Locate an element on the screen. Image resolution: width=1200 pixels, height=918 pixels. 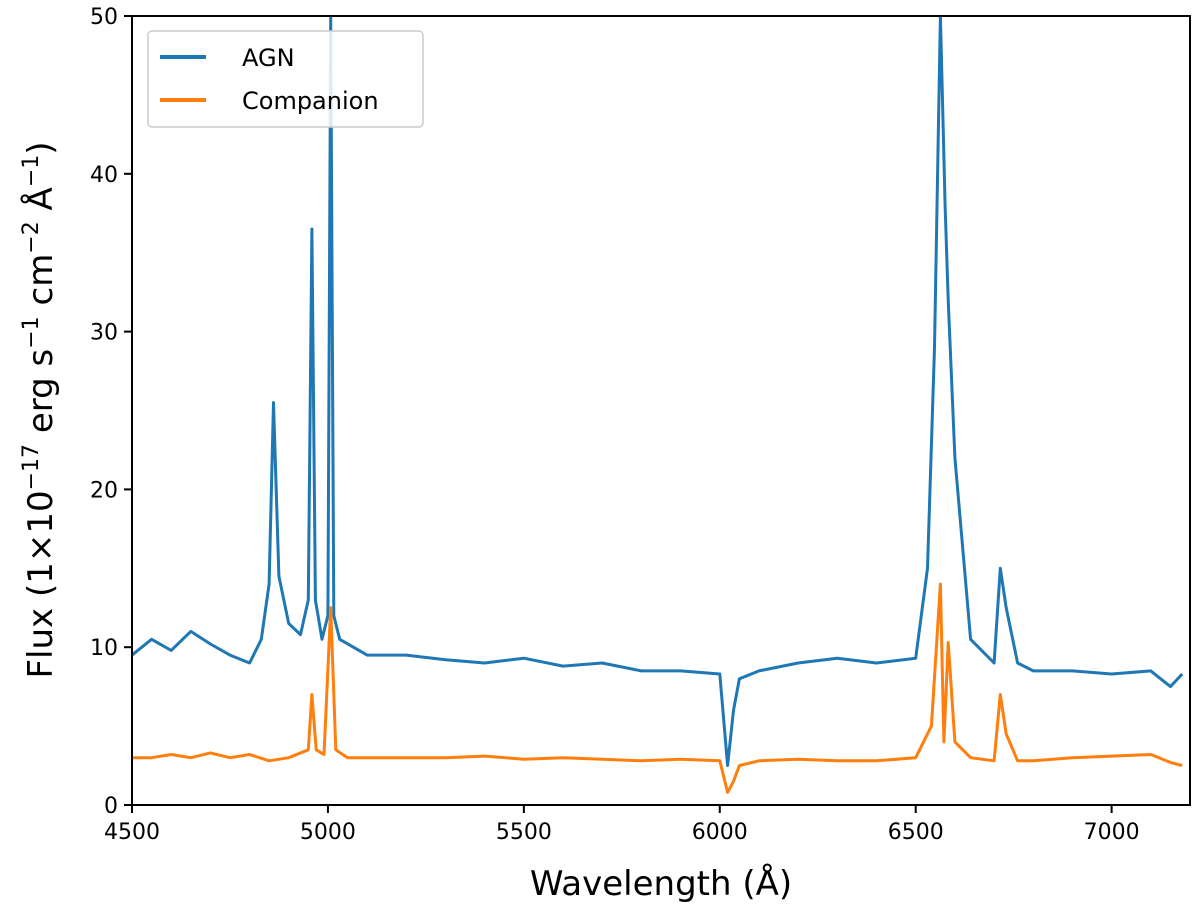
legend-box is located at coordinates (285, 79).